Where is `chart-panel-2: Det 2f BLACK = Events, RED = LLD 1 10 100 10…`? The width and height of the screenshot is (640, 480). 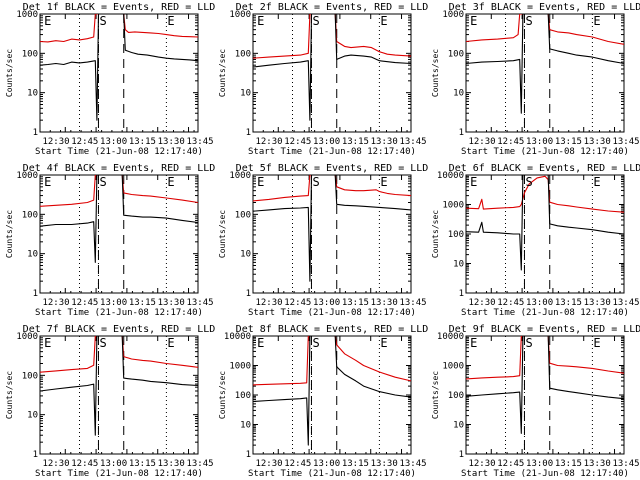
chart-panel-2: Det 2f BLACK = Events, RED = LLD 1 10 100 10… is located at coordinates (323, 79).